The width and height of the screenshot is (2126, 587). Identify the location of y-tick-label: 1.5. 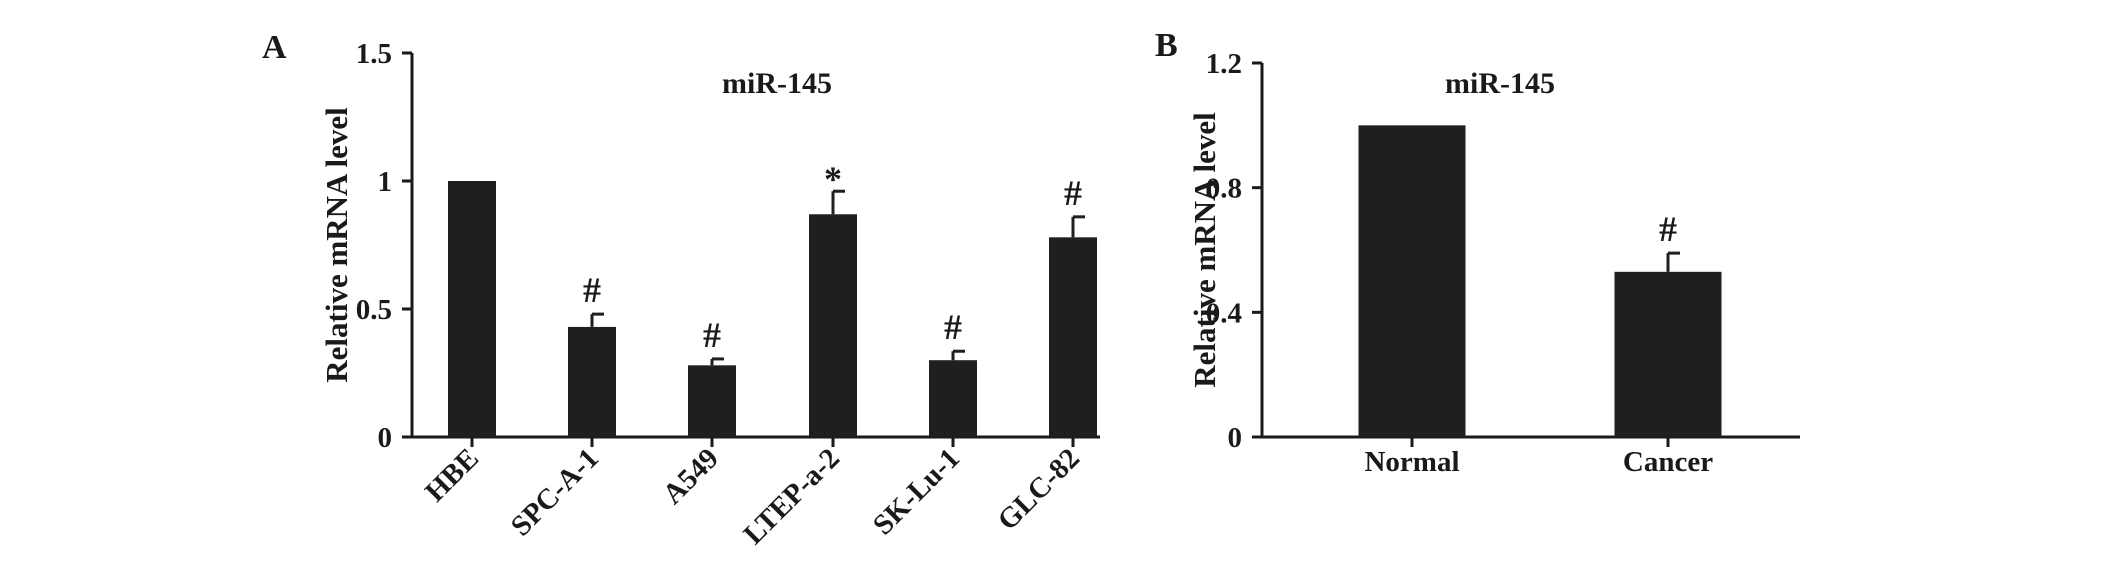
(374, 54).